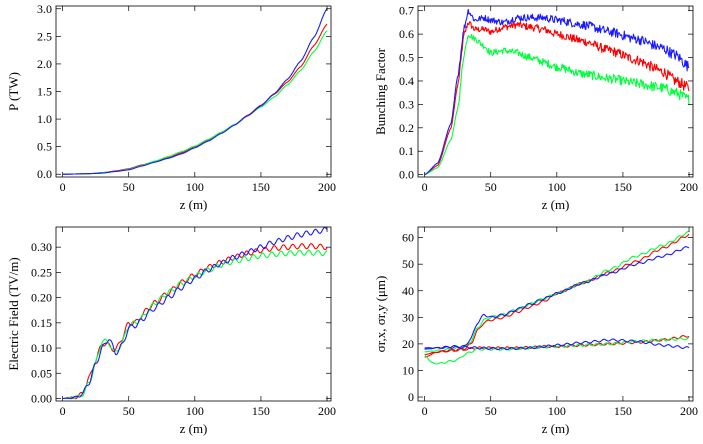 The image size is (703, 444). I want to click on y-tick-label: 0.4, so click(406, 81).